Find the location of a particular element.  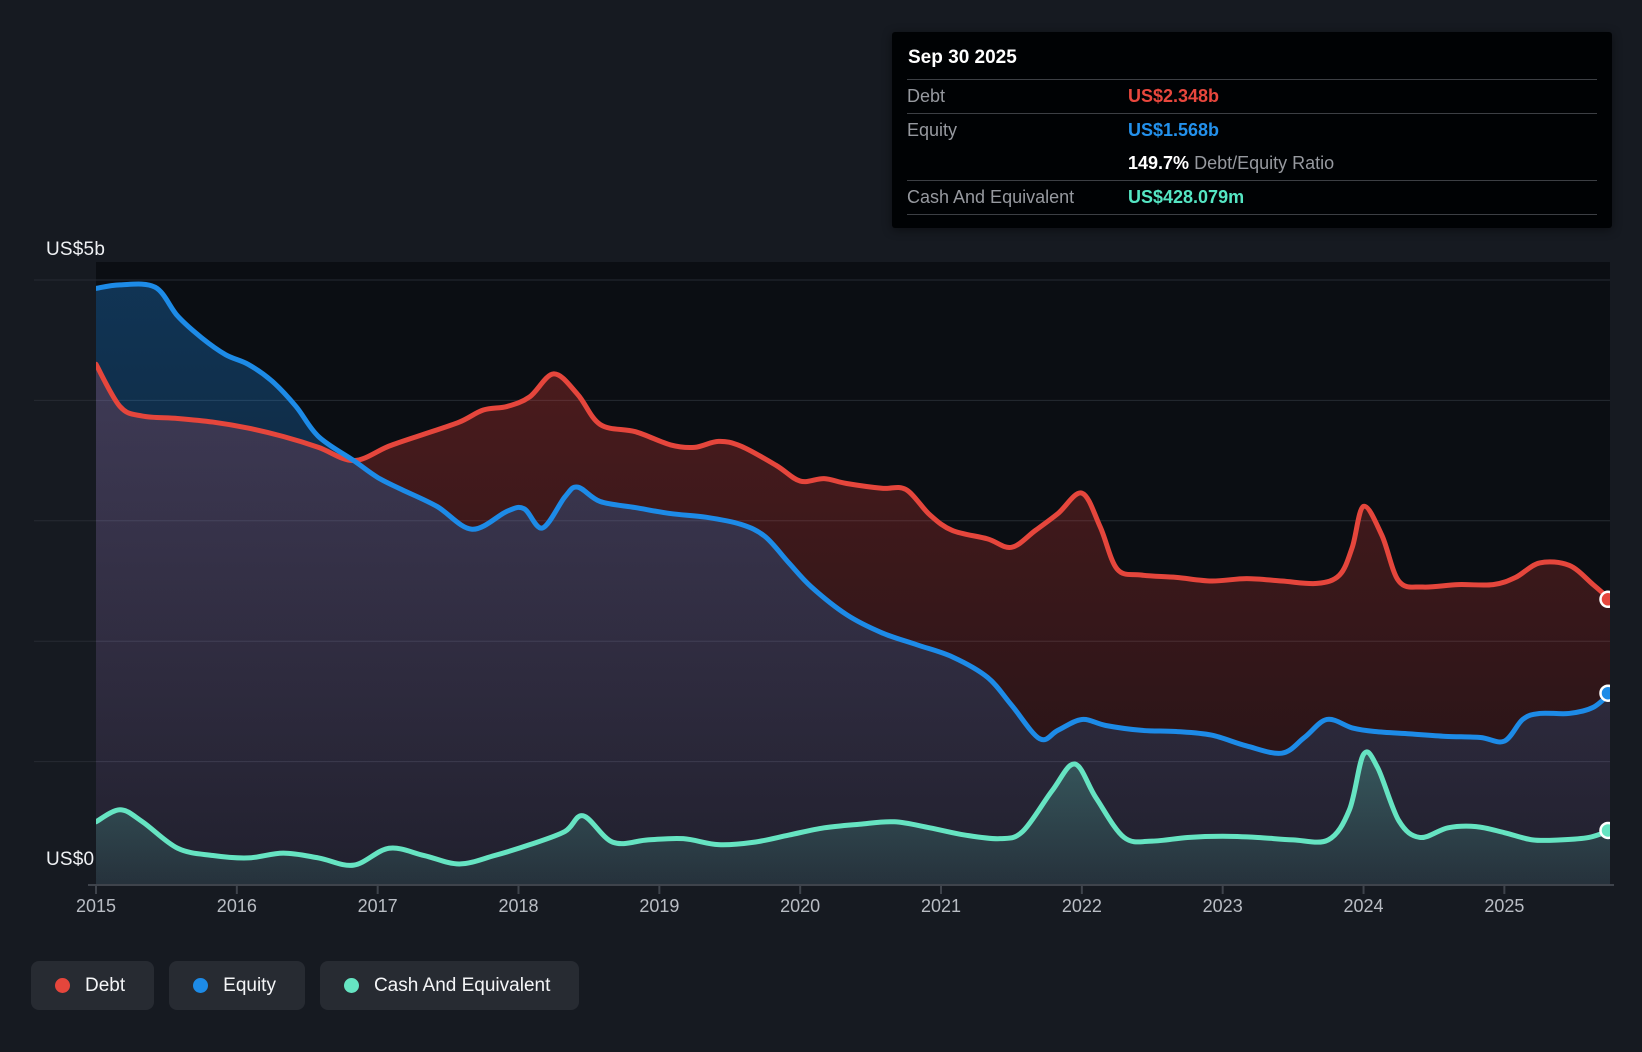

legend-dot-cash-and-equivalent is located at coordinates (351, 985).